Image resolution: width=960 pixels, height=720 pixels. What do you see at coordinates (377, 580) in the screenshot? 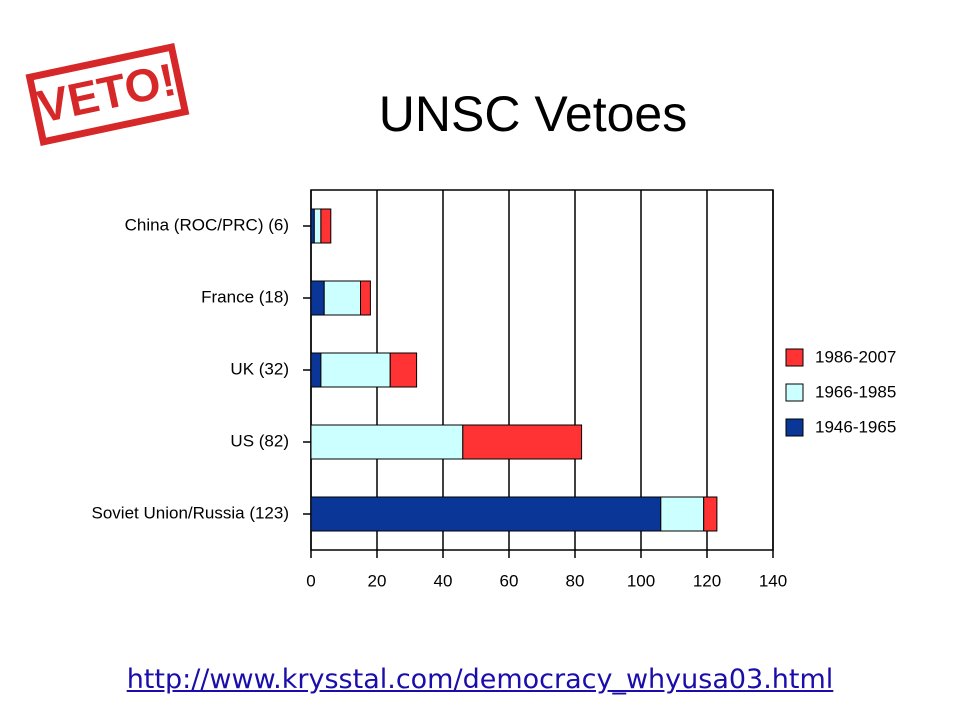
I see `x-tick-label: 20` at bounding box center [377, 580].